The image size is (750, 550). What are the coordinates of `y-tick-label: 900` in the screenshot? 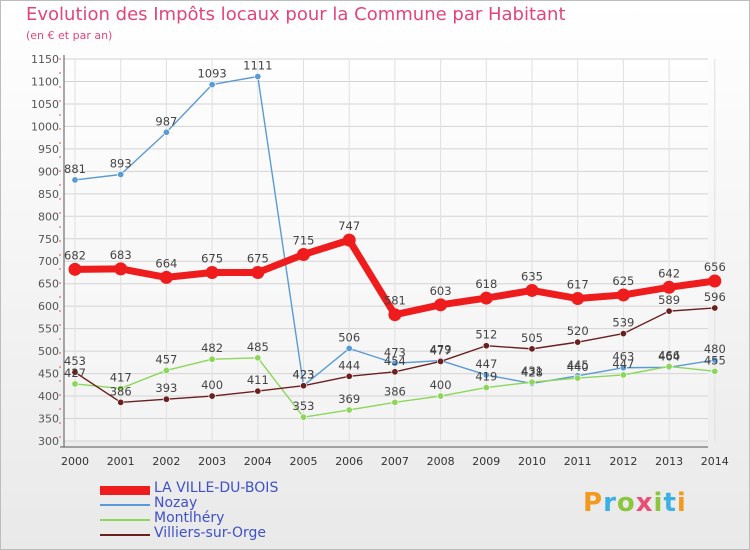 It's located at (48, 171).